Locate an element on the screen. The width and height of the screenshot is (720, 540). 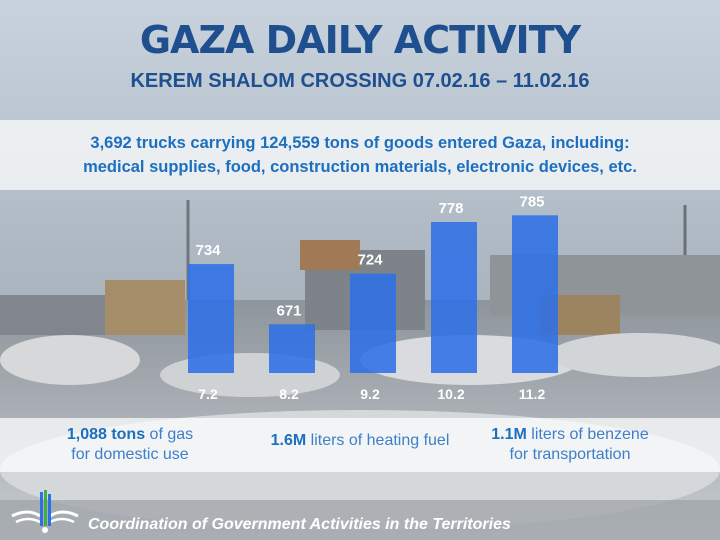
stat-gas-value: 1,088 tons is located at coordinates (106, 434).